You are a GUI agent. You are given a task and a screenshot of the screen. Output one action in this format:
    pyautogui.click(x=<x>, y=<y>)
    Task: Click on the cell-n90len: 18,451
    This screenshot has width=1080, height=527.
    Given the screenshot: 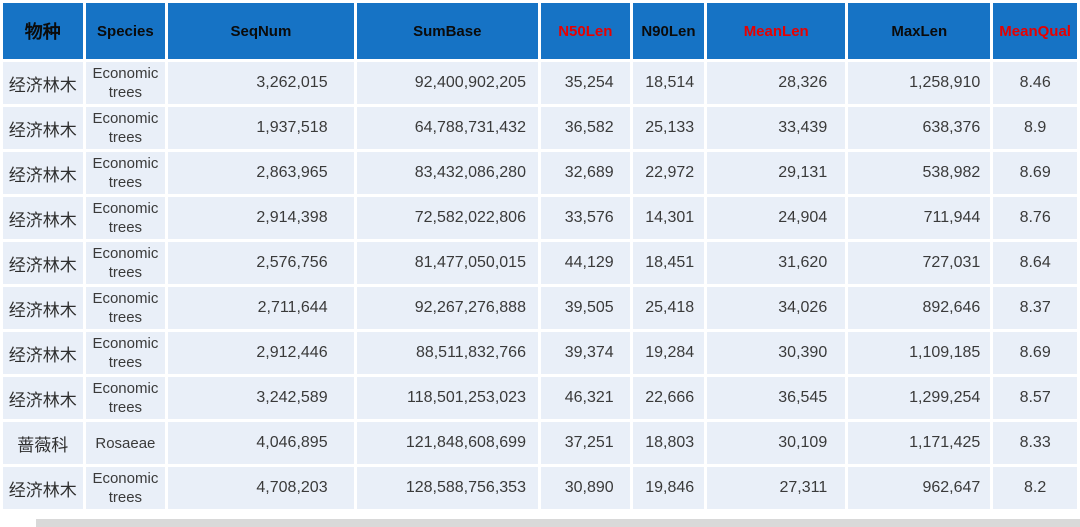 What is the action you would take?
    pyautogui.click(x=668, y=263)
    